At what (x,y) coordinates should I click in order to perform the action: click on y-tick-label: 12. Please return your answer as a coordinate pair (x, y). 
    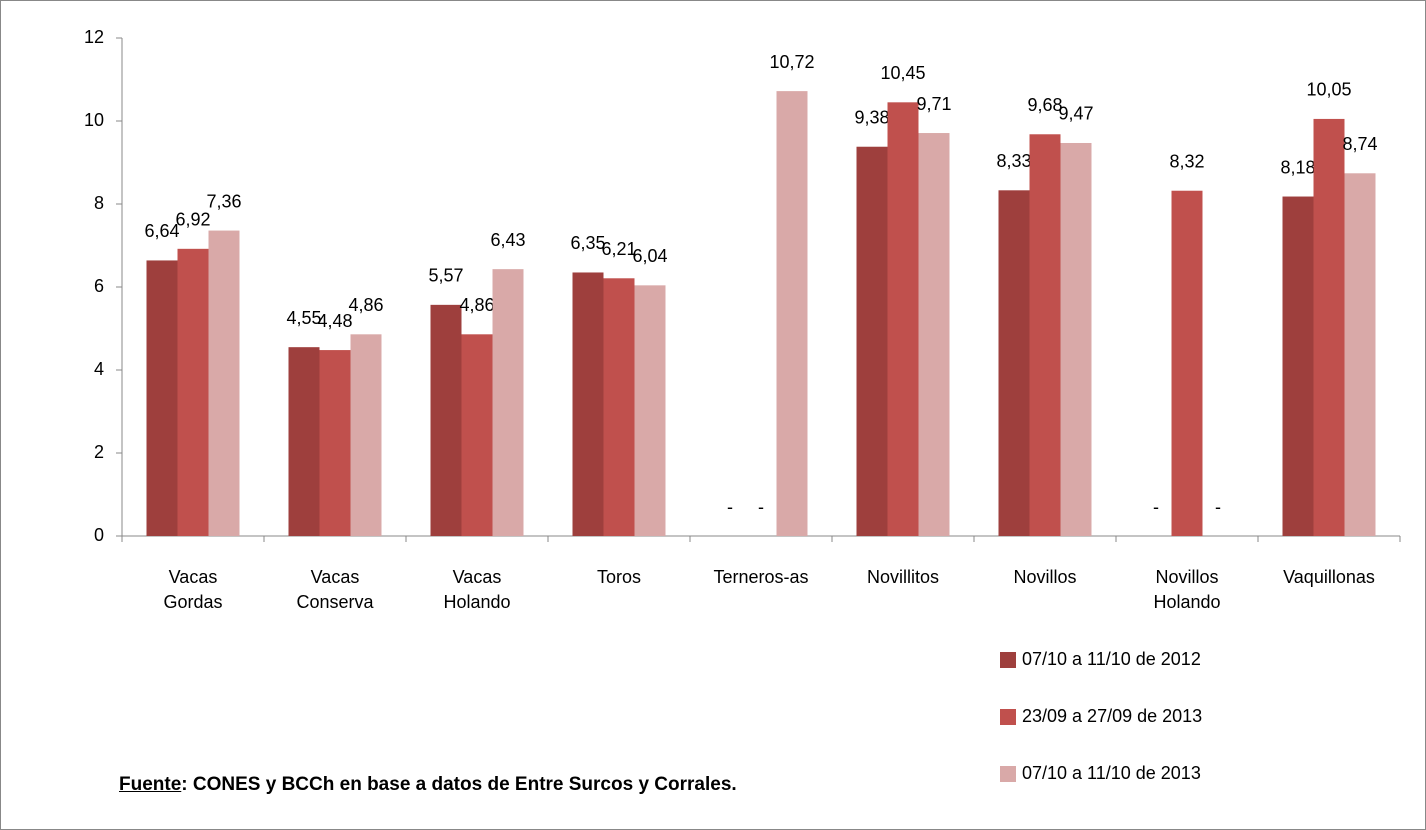
    Looking at the image, I should click on (94, 37).